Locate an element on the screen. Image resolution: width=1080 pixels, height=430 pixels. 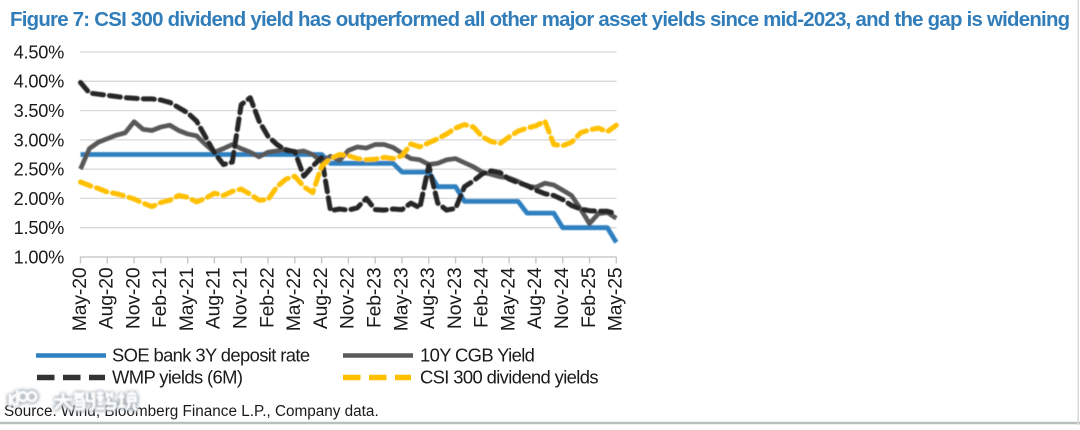
svg-text: May-25 is located at coordinates (616, 300).